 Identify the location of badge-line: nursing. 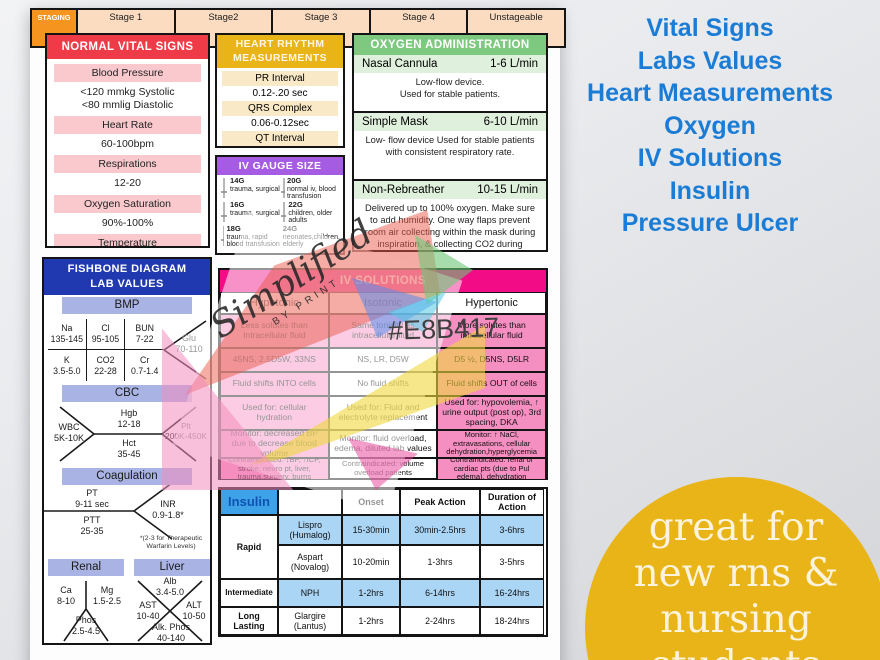
(736, 619).